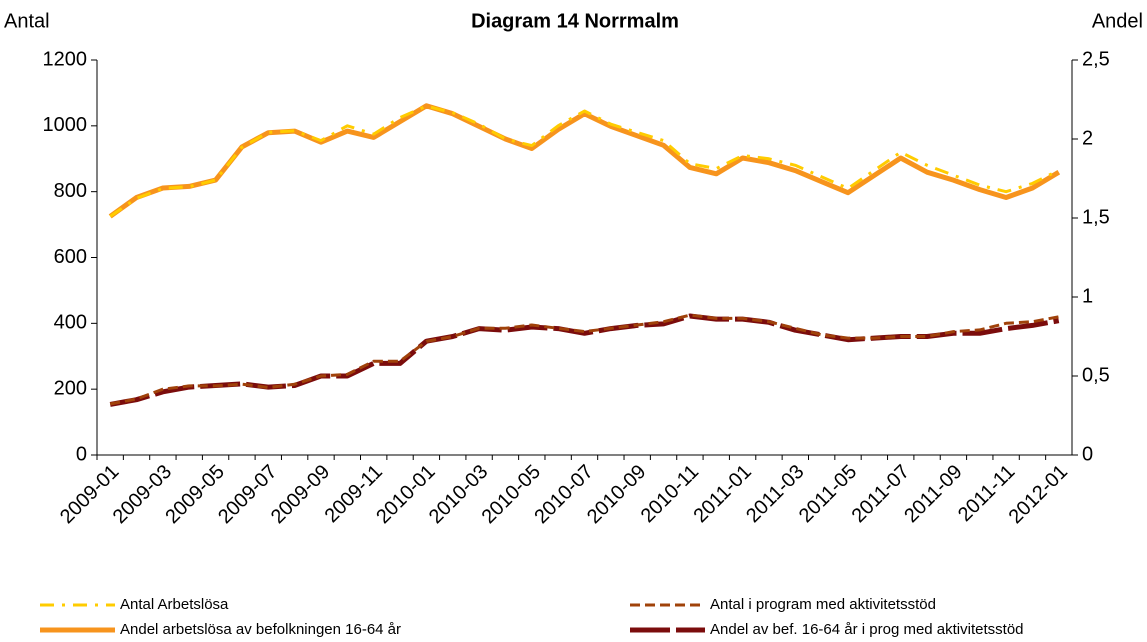 This screenshot has width=1147, height=642. What do you see at coordinates (70, 257) in the screenshot?
I see `y-tick-label: 600` at bounding box center [70, 257].